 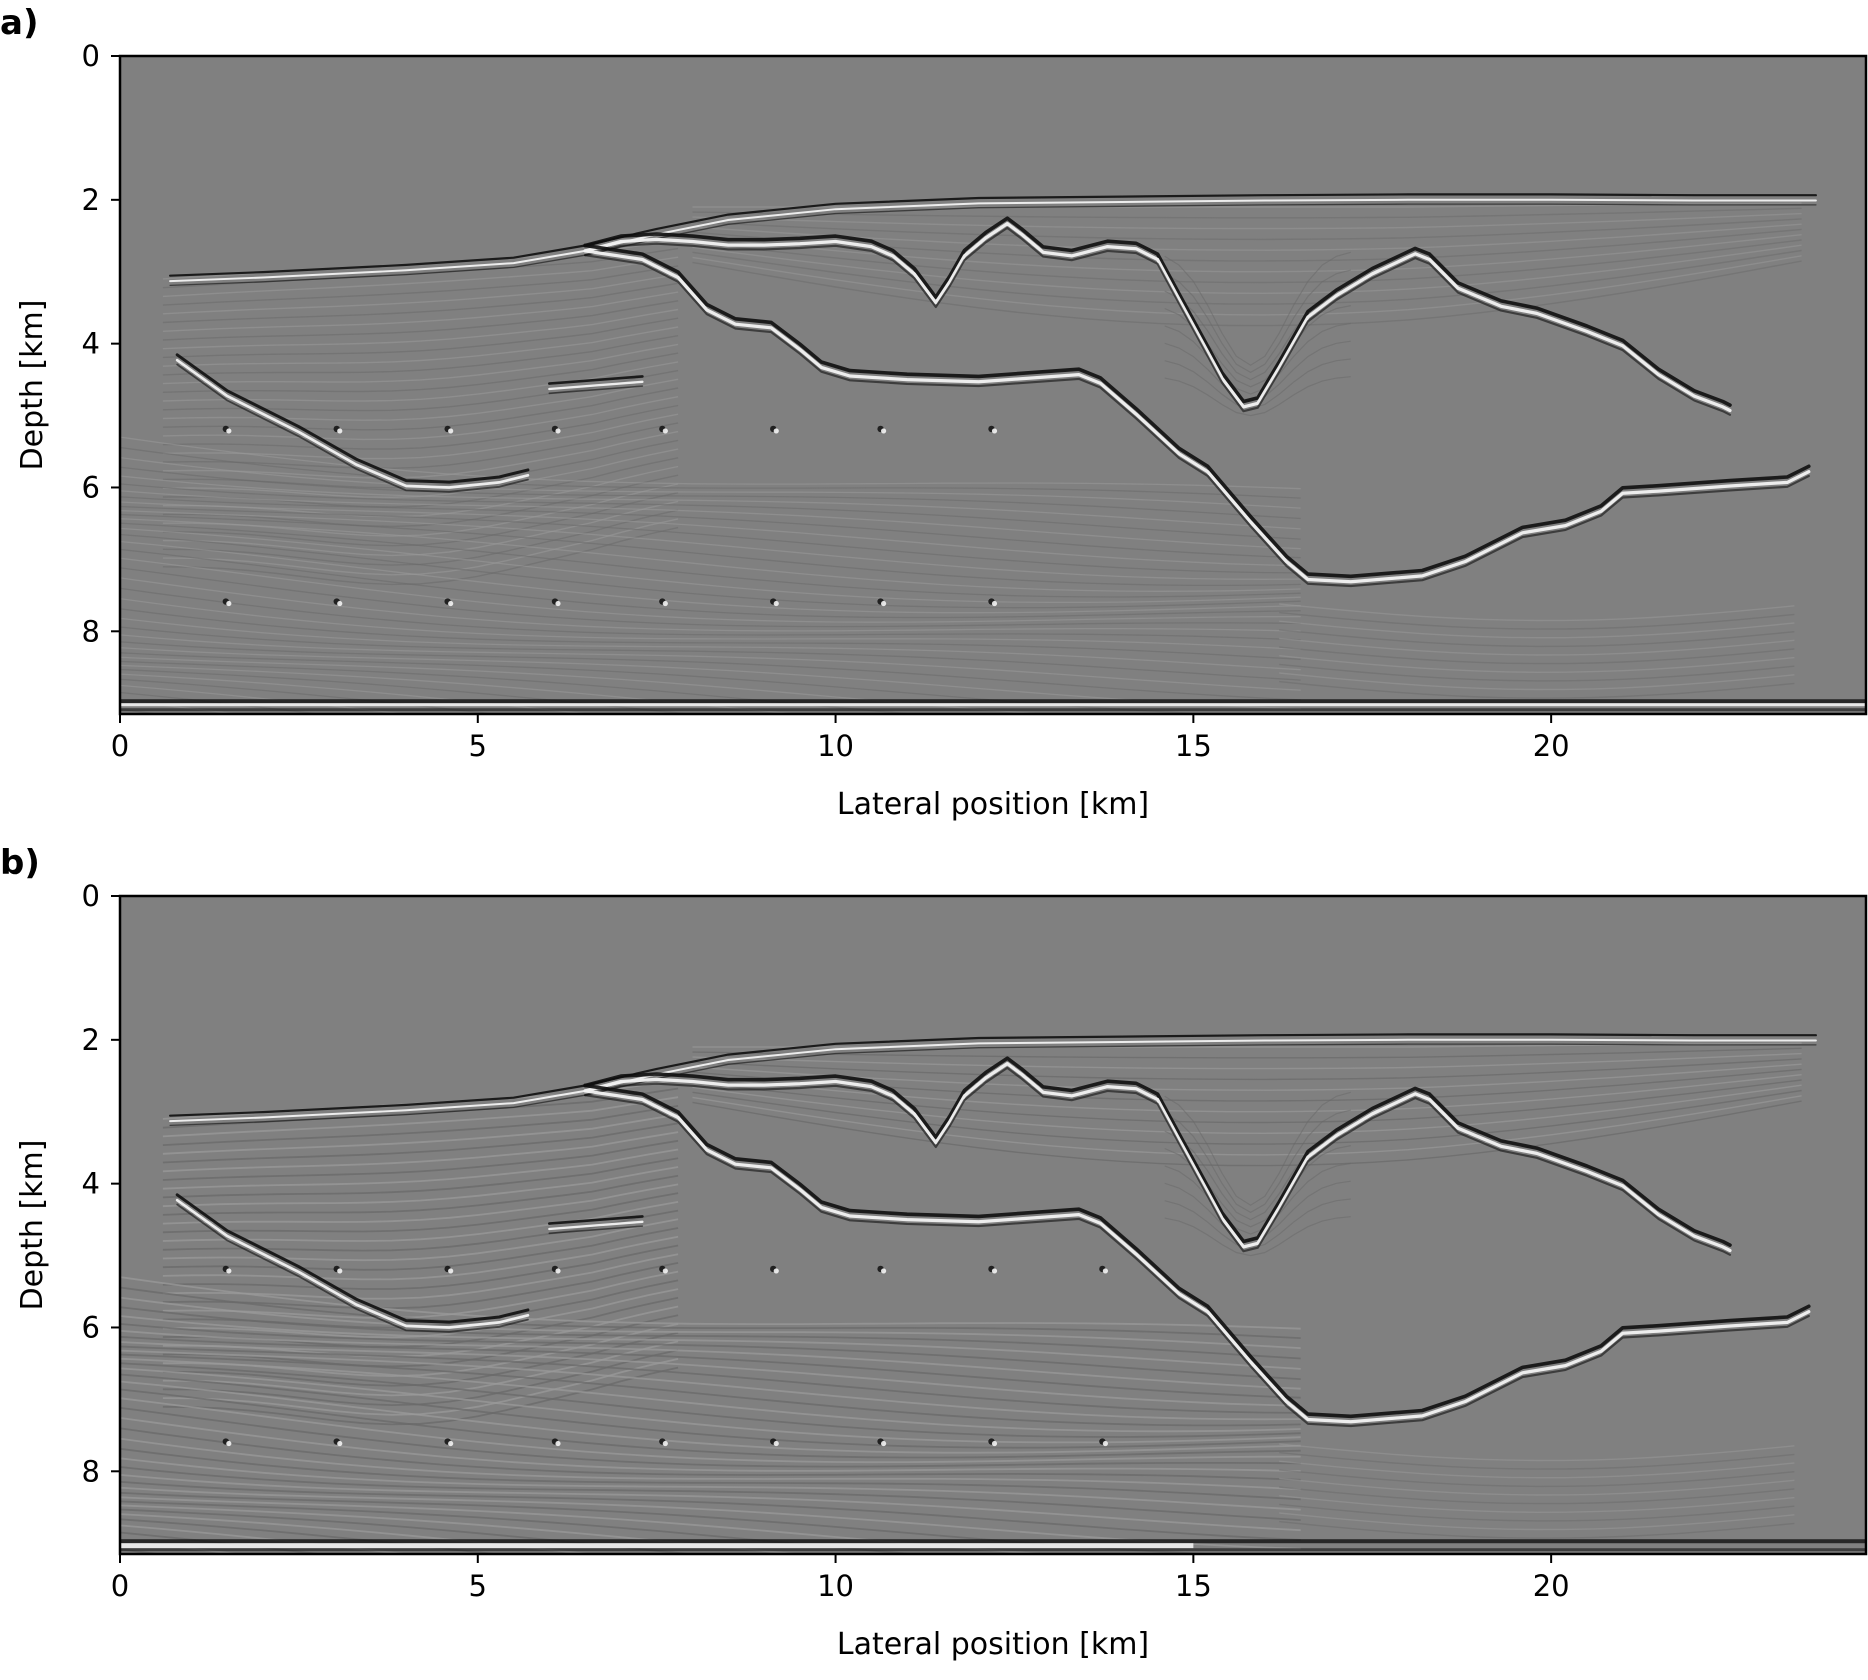 I want to click on panel-label: a), so click(x=19, y=23).